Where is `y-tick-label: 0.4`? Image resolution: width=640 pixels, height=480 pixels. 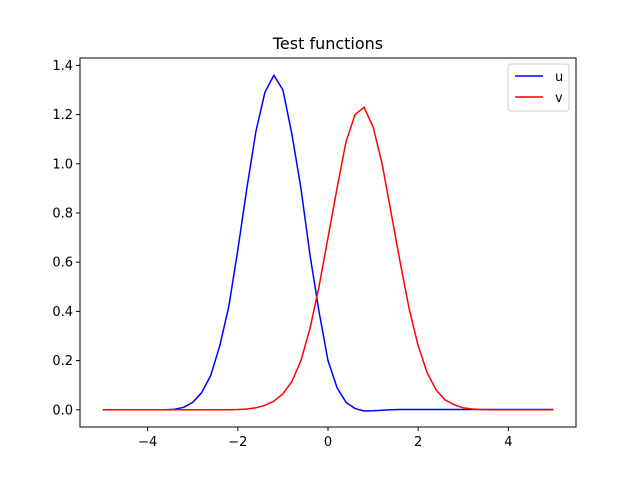
y-tick-label: 0.4 is located at coordinates (62, 312).